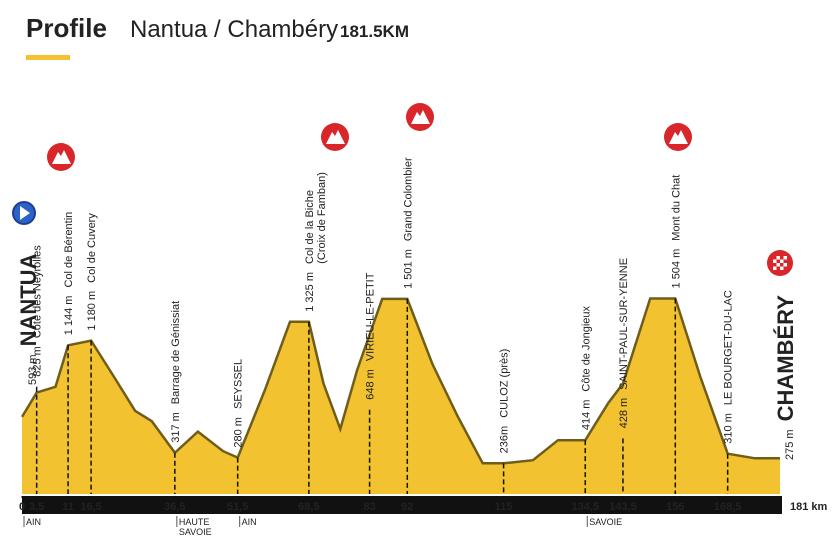  I want to click on distance-bar, so click(402, 505).